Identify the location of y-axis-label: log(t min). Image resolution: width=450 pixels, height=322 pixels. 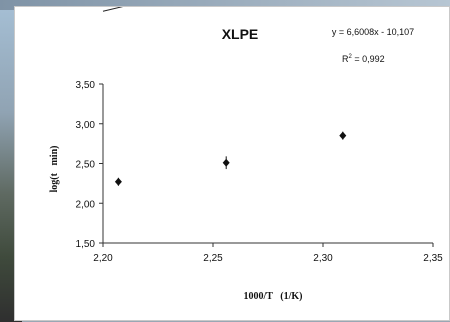
(54, 169).